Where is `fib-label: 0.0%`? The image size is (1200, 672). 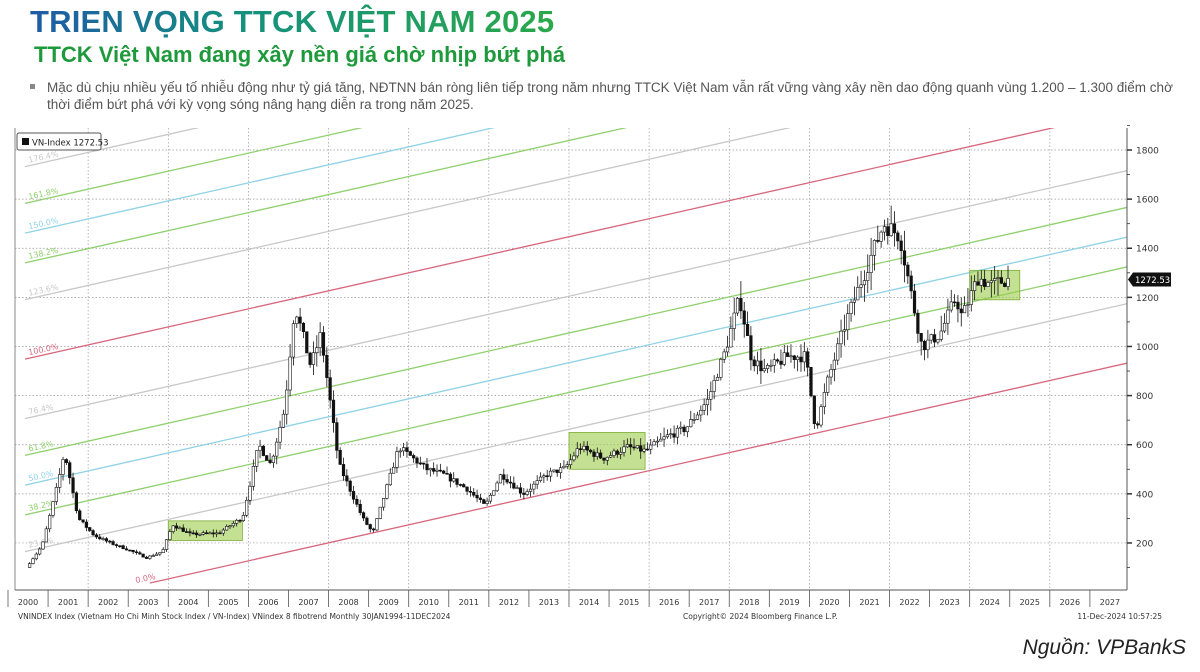 fib-label: 0.0% is located at coordinates (146, 578).